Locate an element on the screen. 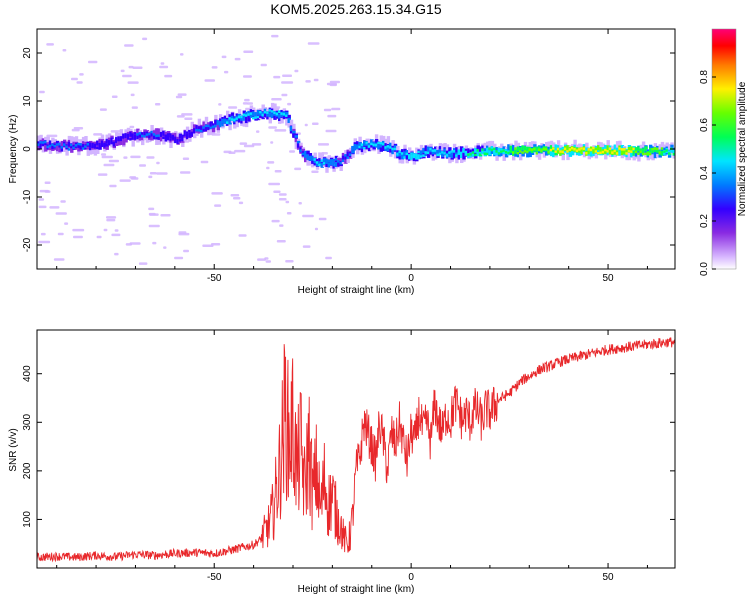 The image size is (750, 600). spectrogram-y-tick-label: 20 is located at coordinates (27, 53).